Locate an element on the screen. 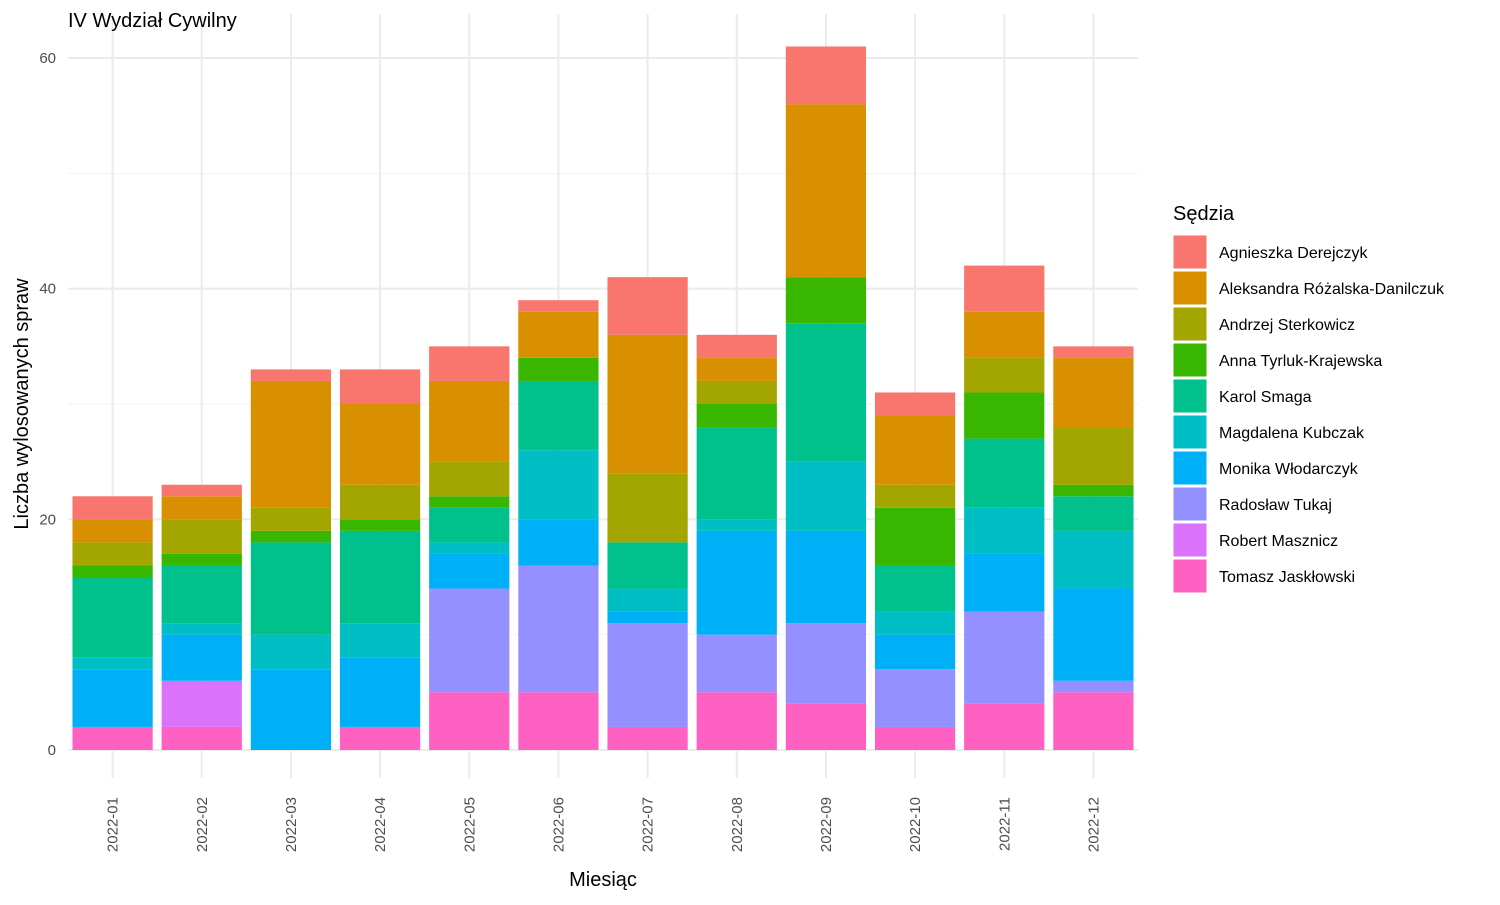 Image resolution: width=1500 pixels, height=905 pixels. x-tick-label: 2022-04 is located at coordinates (380, 824).